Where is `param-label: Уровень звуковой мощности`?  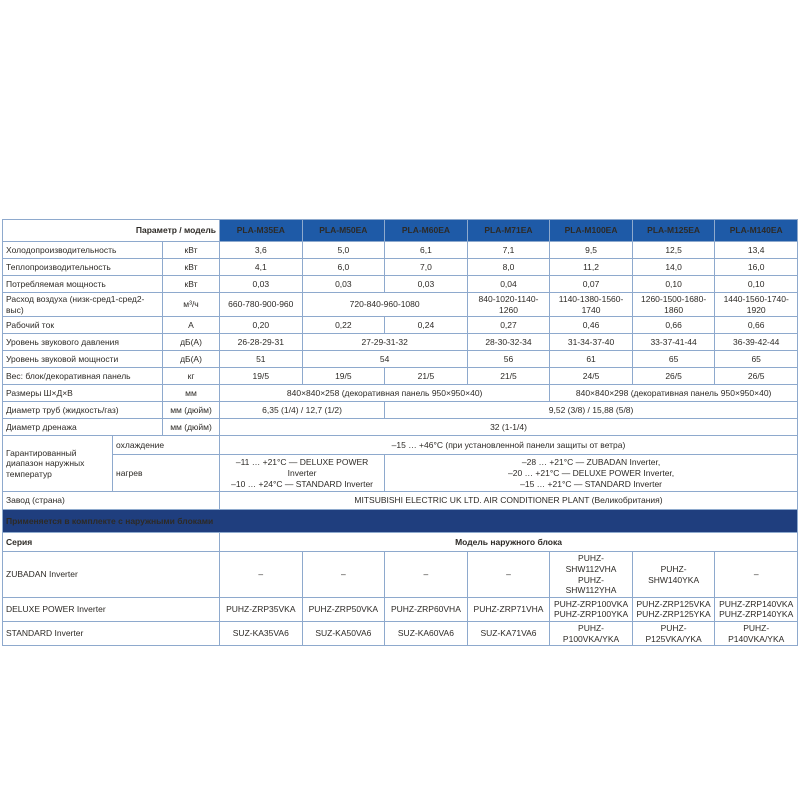
param-label: Уровень звуковой мощности is located at coordinates (82, 359).